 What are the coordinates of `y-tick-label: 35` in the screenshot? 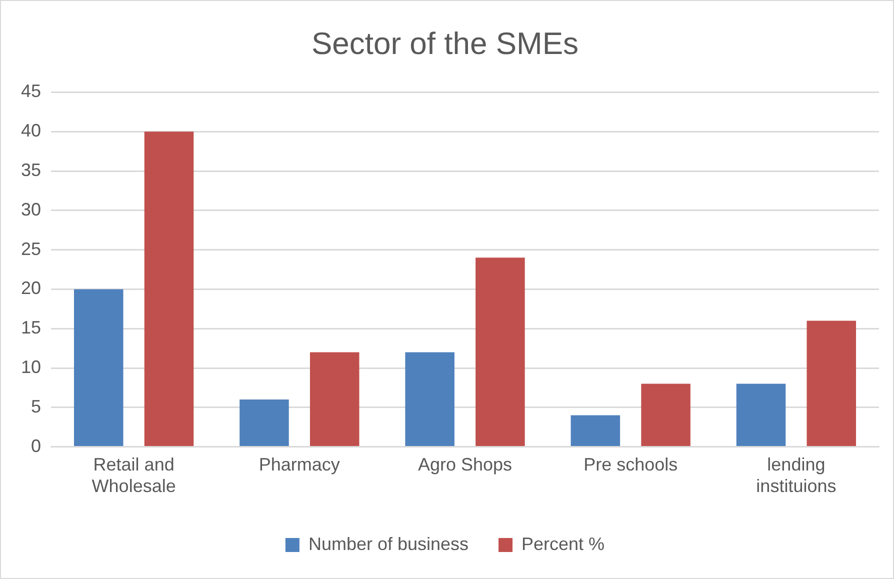 It's located at (31, 170).